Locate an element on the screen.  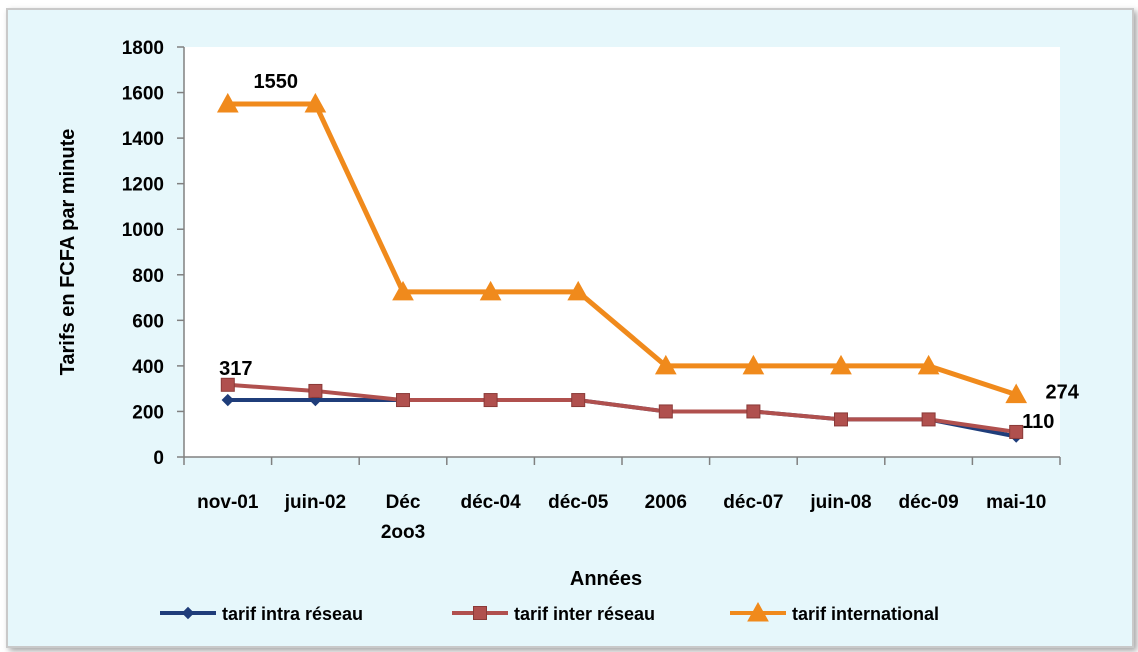
y-tick-label: 1400 is located at coordinates (143, 139).